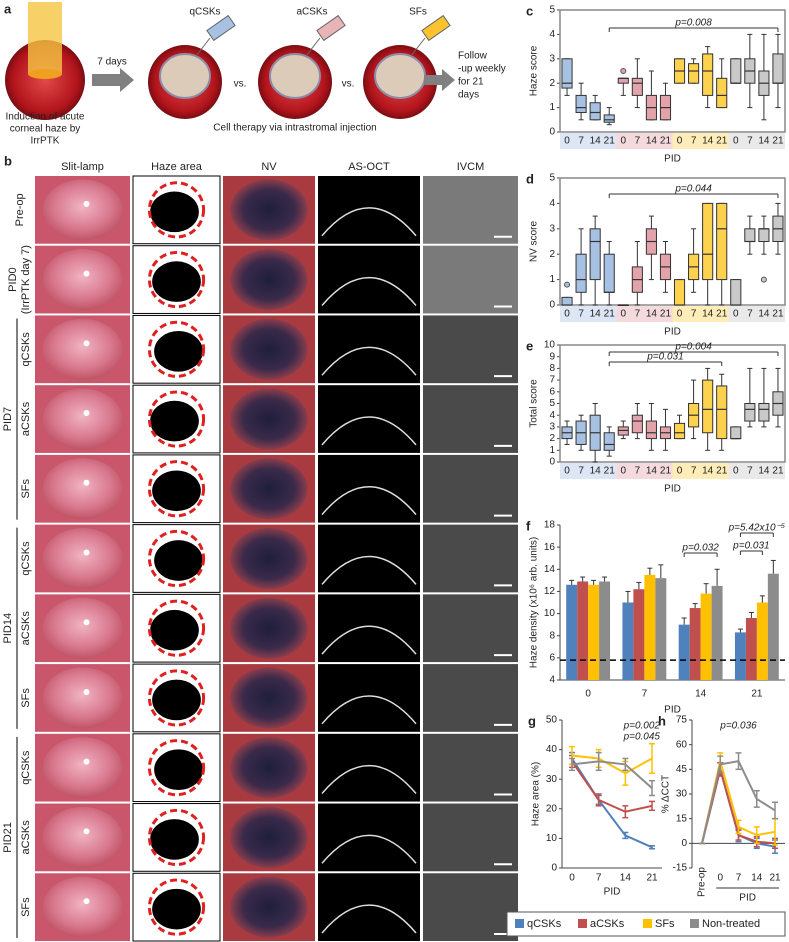  What do you see at coordinates (544, 924) in the screenshot?
I see `legend-label: qCSKs` at bounding box center [544, 924].